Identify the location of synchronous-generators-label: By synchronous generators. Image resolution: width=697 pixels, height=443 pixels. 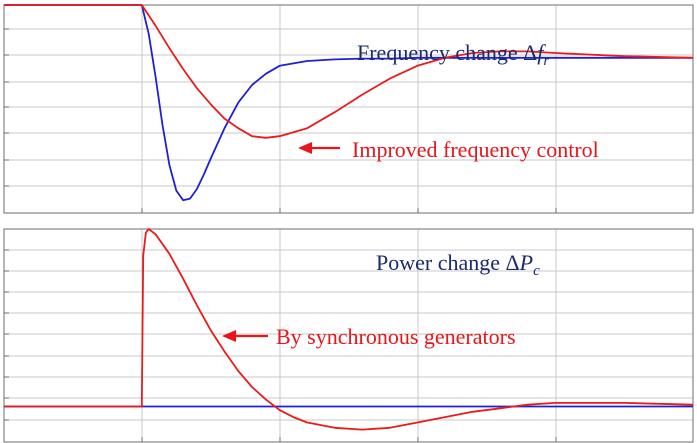
(396, 336).